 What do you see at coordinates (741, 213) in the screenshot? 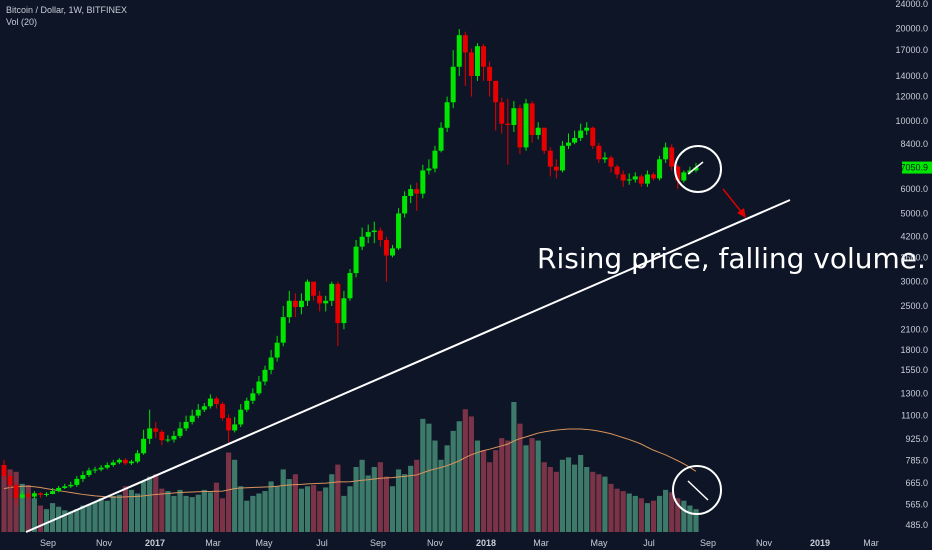
I see `red-arrow-head` at bounding box center [741, 213].